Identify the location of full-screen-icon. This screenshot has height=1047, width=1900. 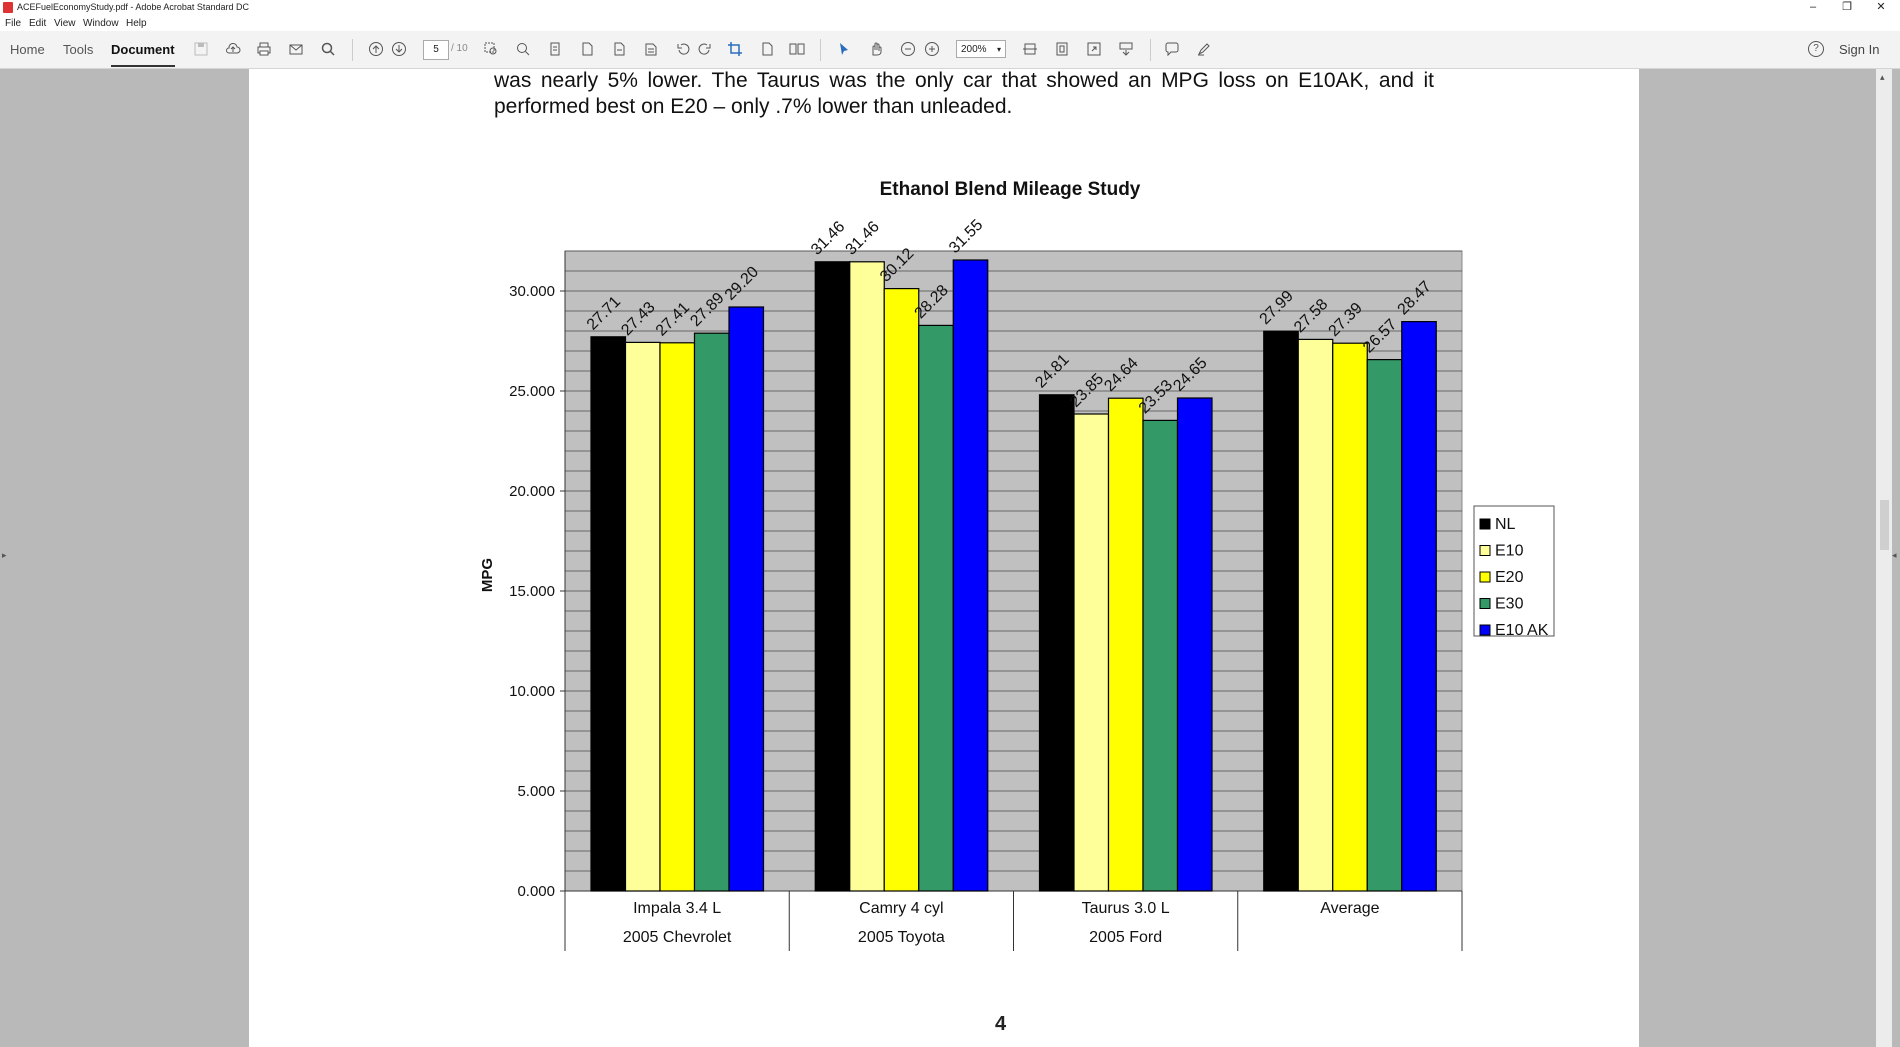
(1094, 49).